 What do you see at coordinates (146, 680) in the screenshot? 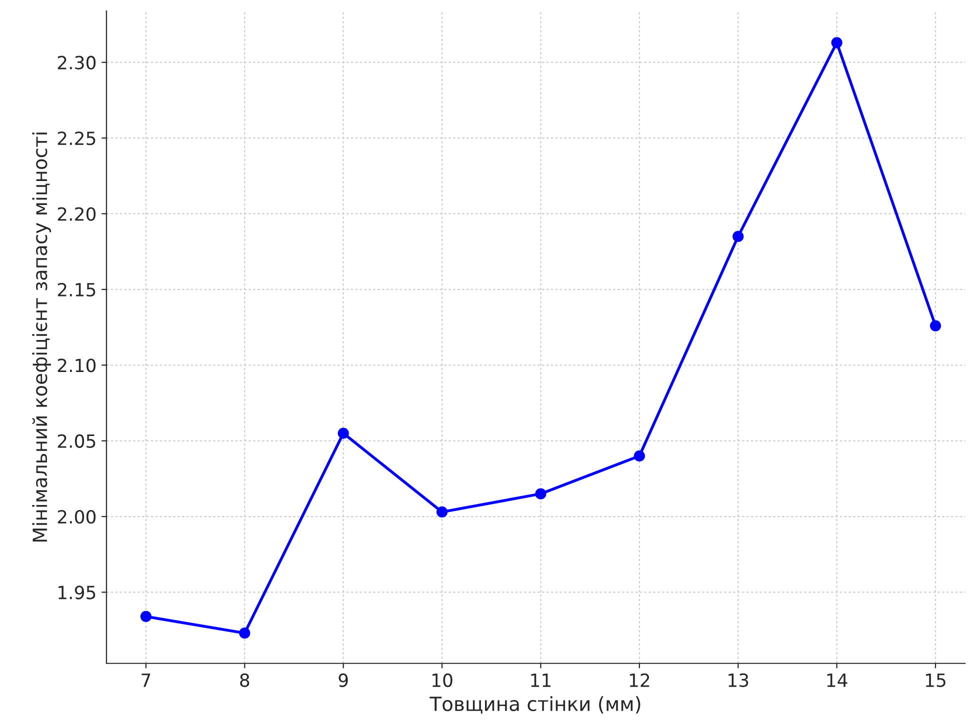
I see `x-tick-label: 7` at bounding box center [146, 680].